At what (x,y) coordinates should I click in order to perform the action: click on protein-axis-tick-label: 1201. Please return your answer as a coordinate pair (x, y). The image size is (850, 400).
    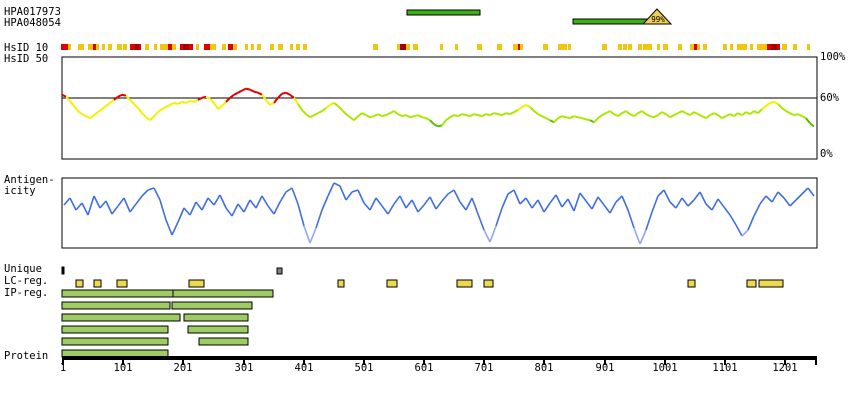
    Looking at the image, I should click on (785, 368).